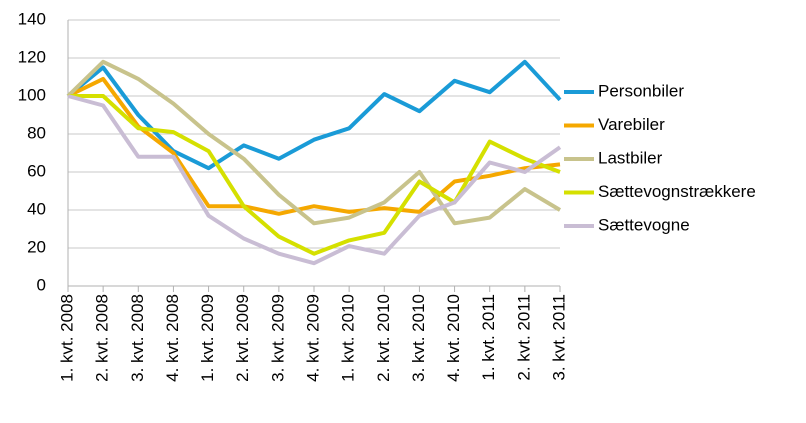 This screenshot has height=423, width=806. What do you see at coordinates (418, 338) in the screenshot?
I see `x-tick-label: 3. kvt. 2010` at bounding box center [418, 338].